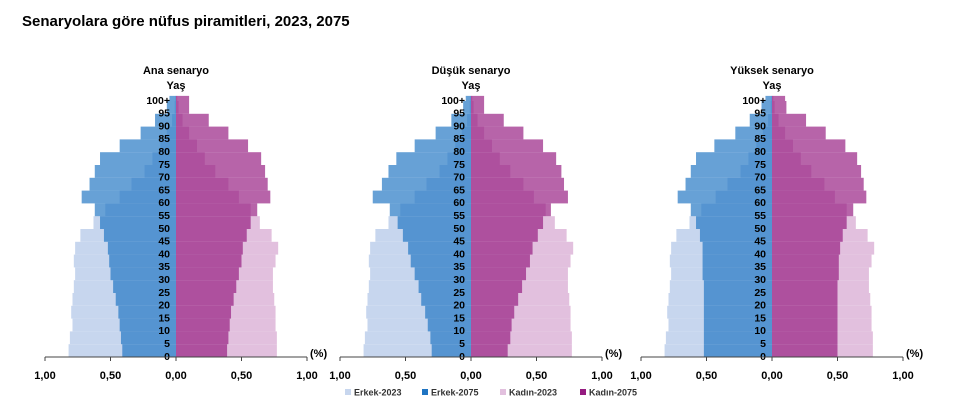  What do you see at coordinates (763, 344) in the screenshot?
I see `y-tick-label: 5` at bounding box center [763, 344].